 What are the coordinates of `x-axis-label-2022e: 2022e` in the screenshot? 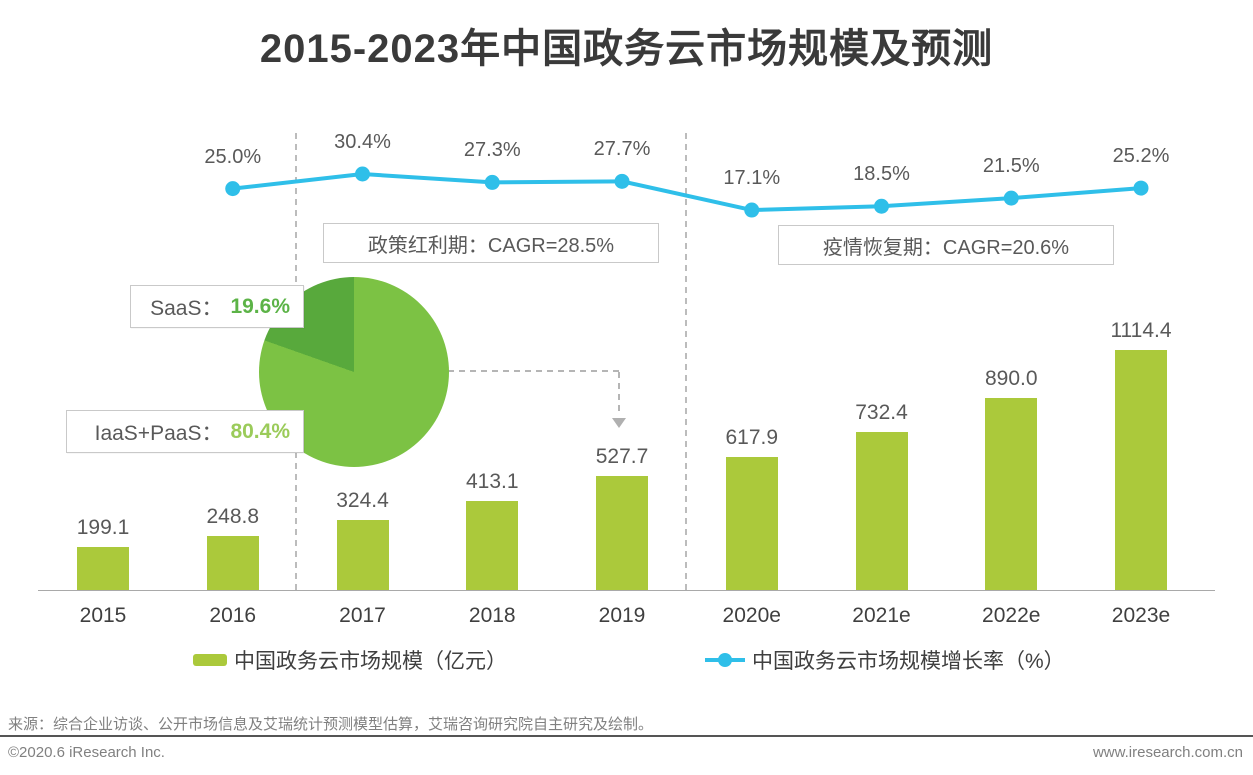 It's located at (1011, 615).